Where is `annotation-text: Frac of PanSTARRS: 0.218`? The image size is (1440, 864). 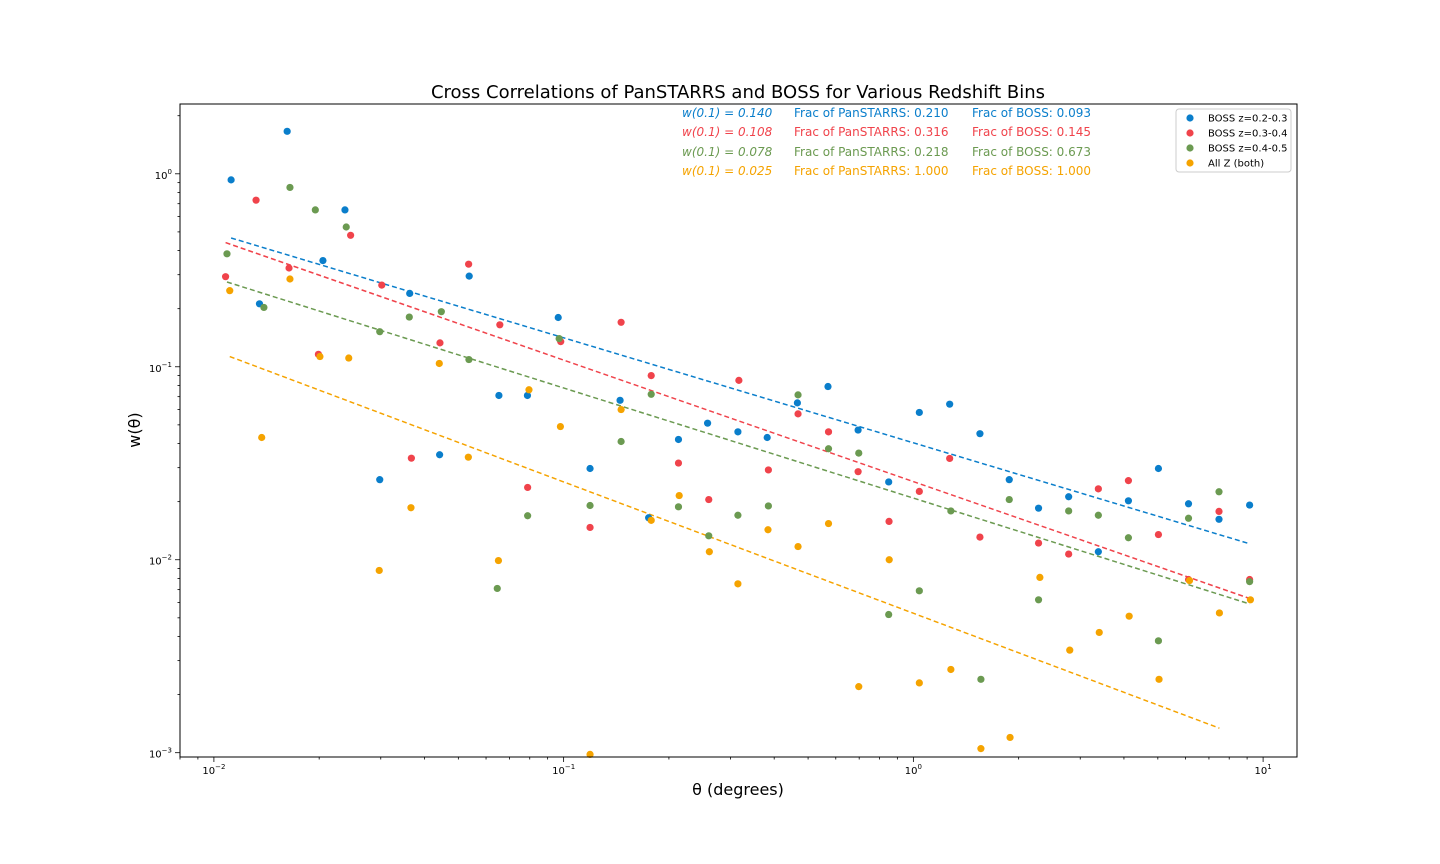
annotation-text: Frac of PanSTARRS: 0.218 is located at coordinates (871, 152).